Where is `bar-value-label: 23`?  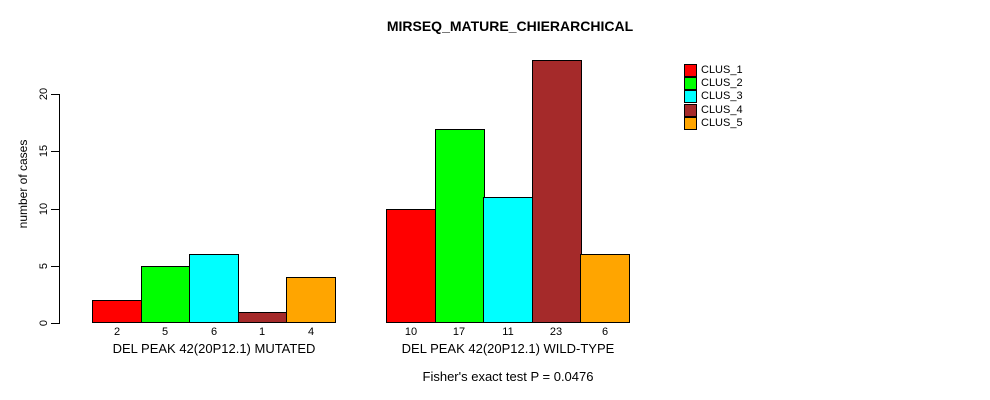
bar-value-label: 23 is located at coordinates (556, 332).